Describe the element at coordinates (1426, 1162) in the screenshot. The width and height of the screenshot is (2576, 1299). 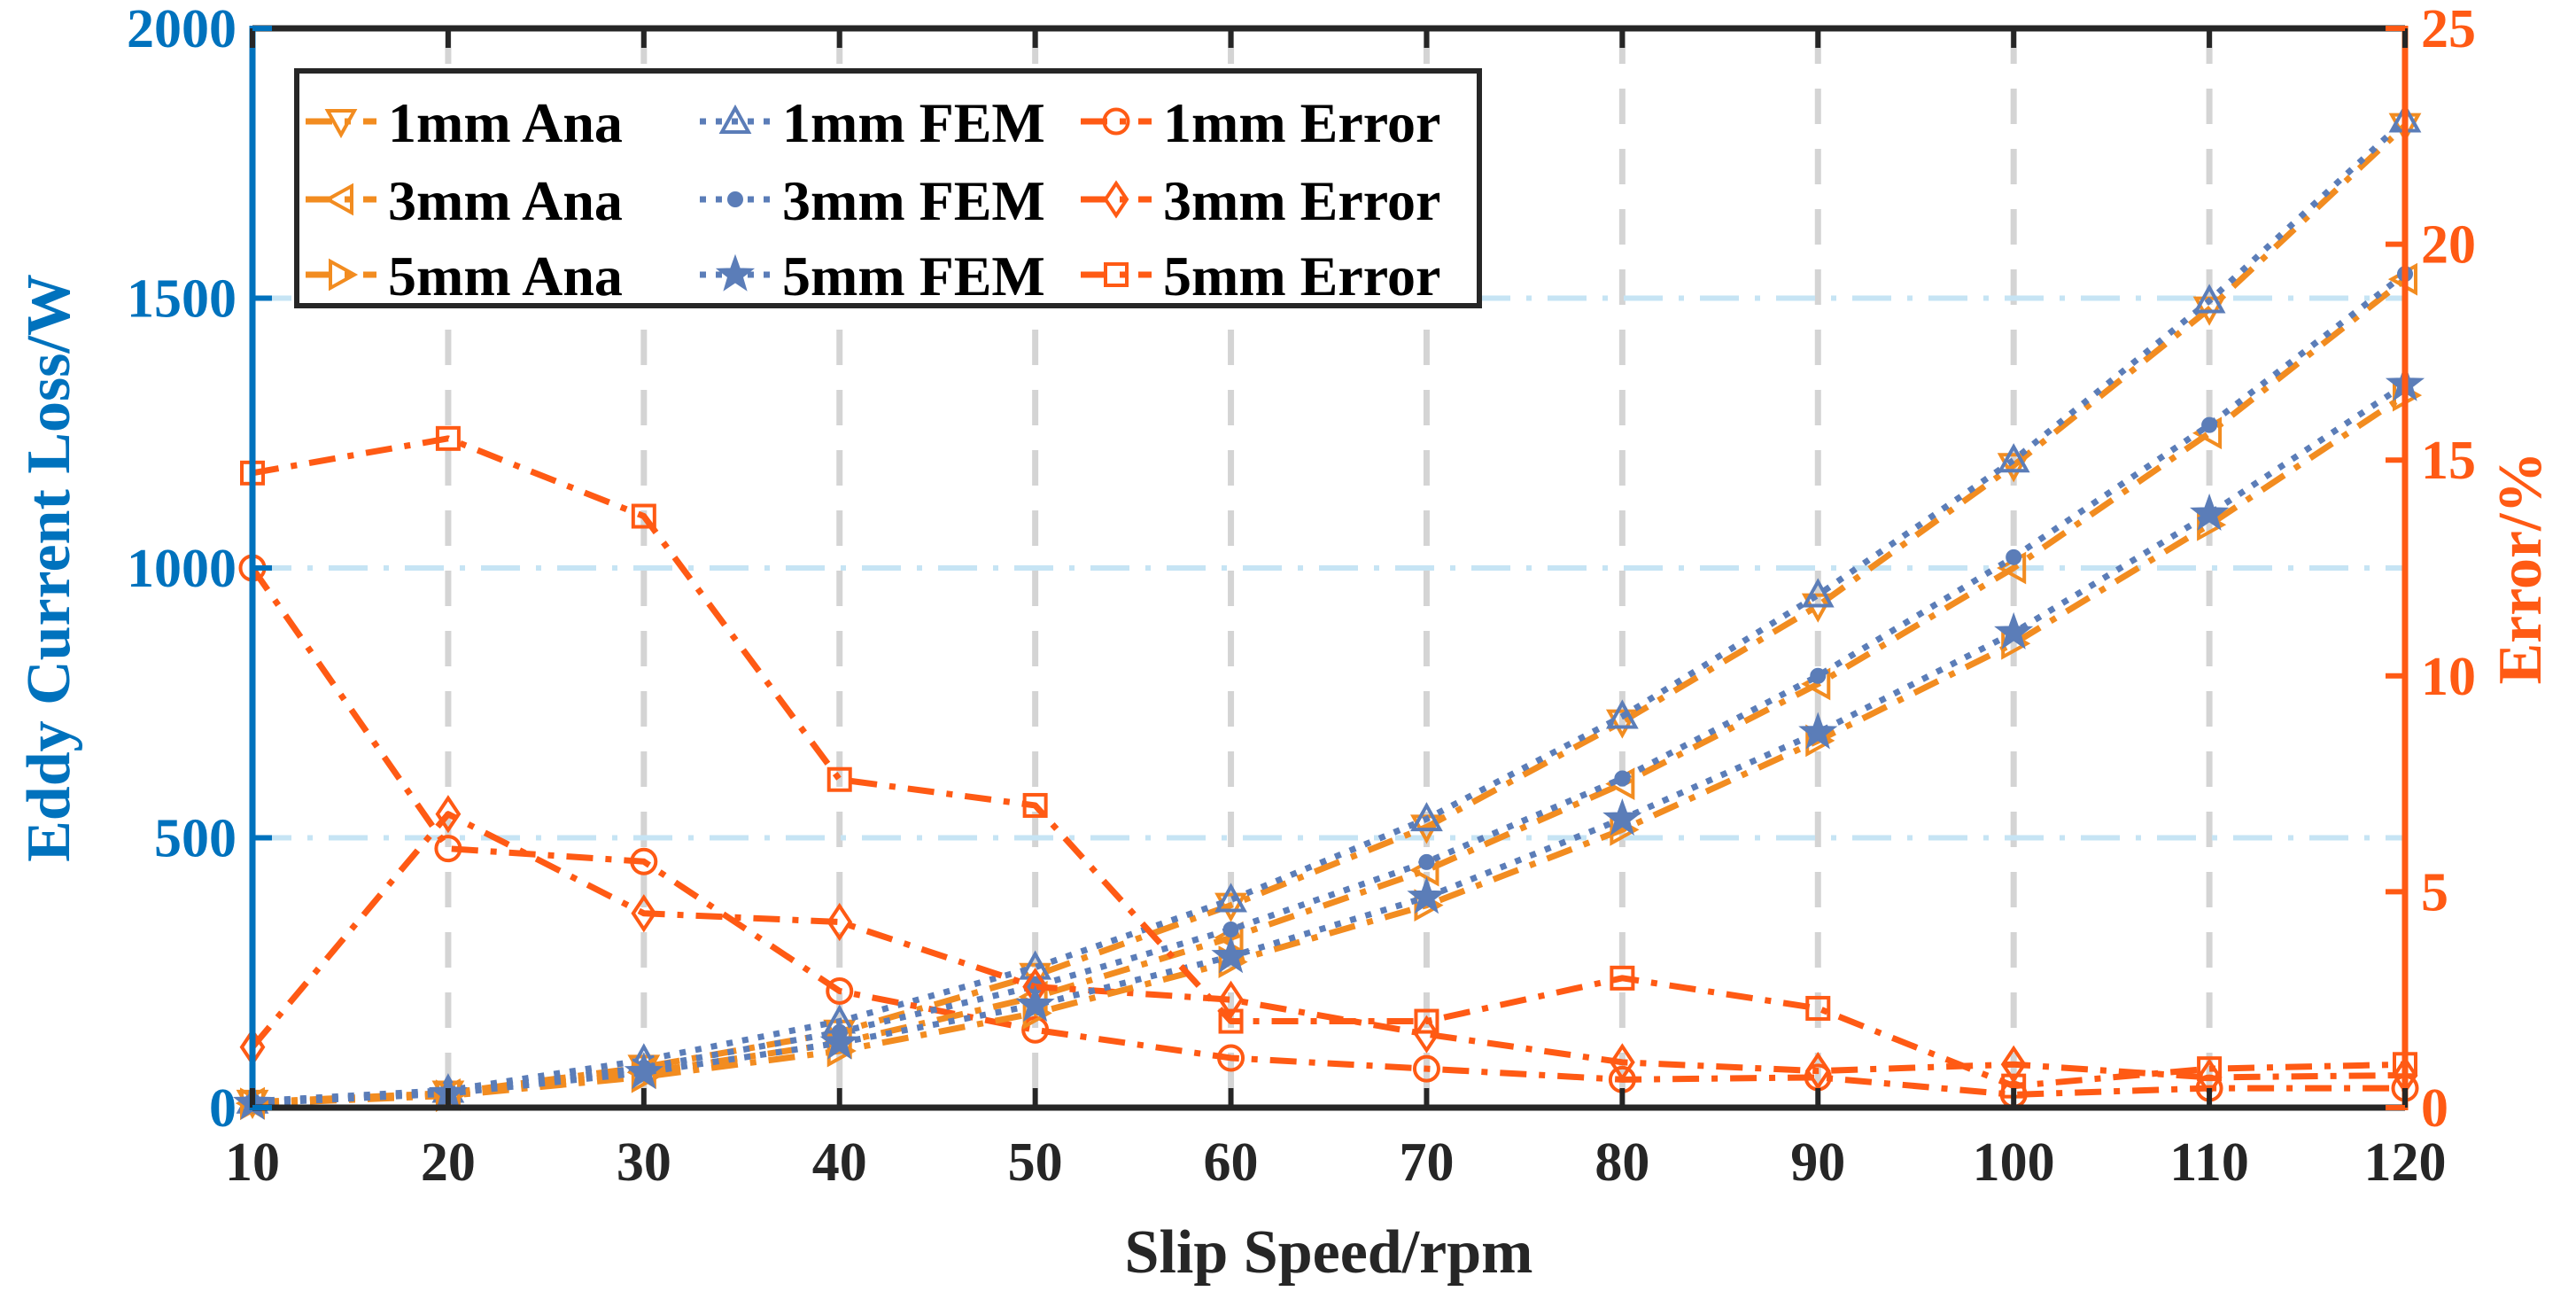
I see `x-tick-label: 70` at that location.